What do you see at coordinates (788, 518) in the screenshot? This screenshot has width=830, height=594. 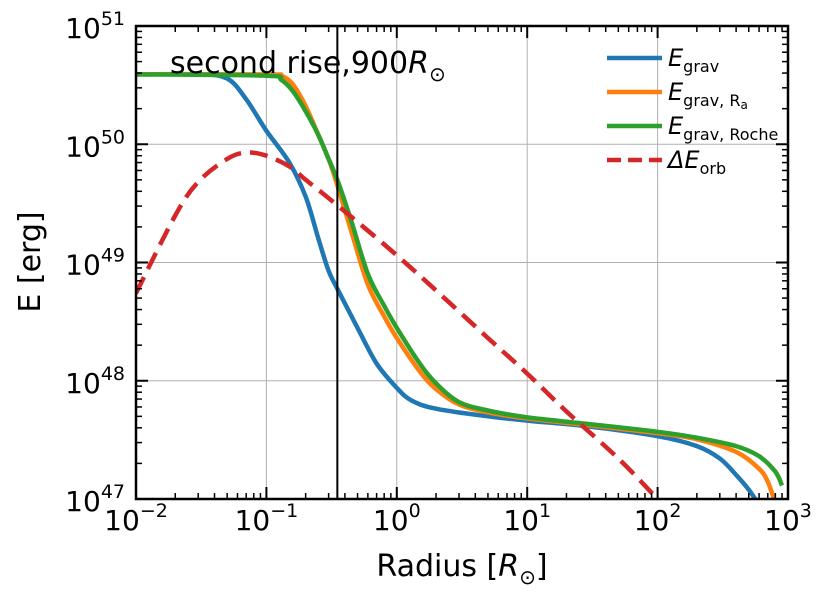 I see `x-tick-label: 10³` at bounding box center [788, 518].